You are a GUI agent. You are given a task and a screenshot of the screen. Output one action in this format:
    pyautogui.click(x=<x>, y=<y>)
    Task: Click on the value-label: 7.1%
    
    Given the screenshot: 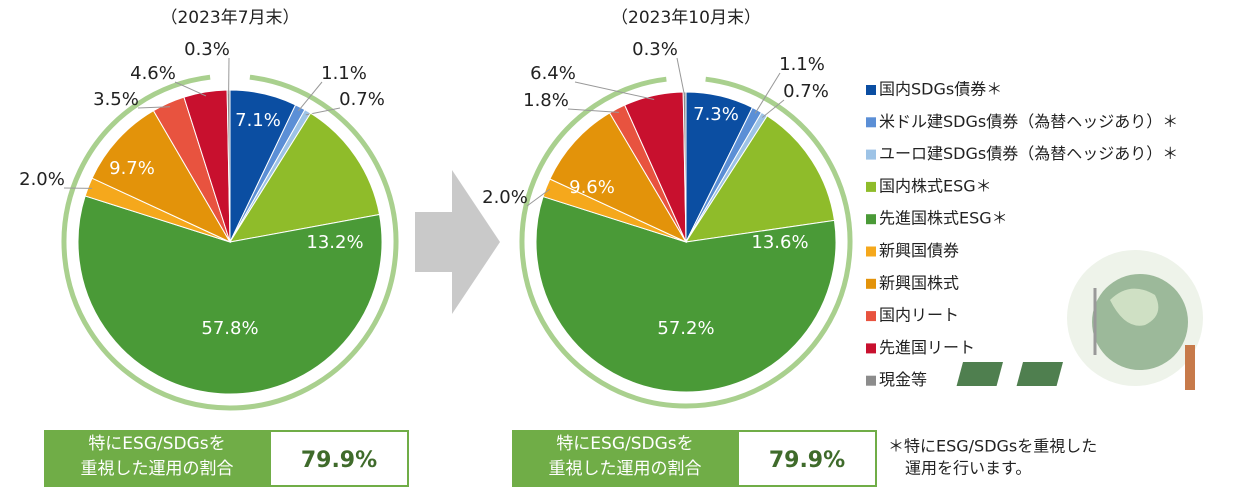 What is the action you would take?
    pyautogui.click(x=258, y=120)
    